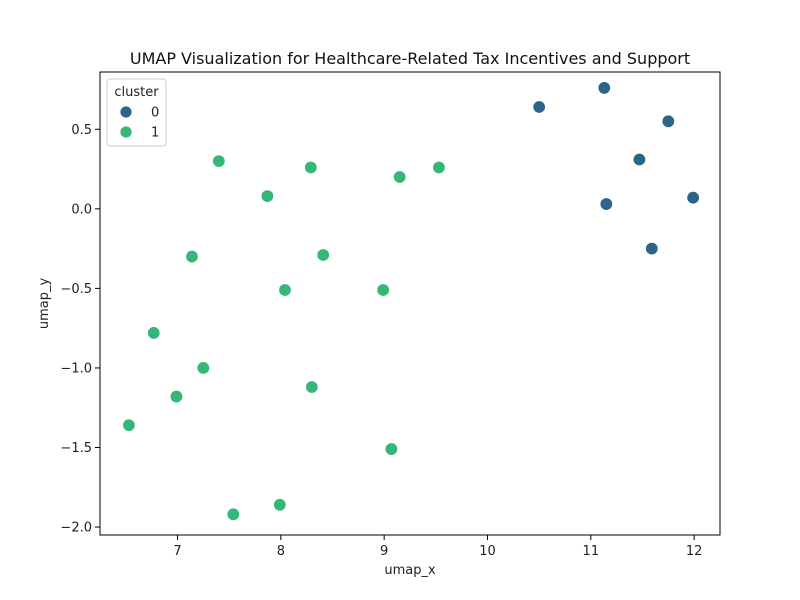  I want to click on y-tick-label: 0.0, so click(81, 209).